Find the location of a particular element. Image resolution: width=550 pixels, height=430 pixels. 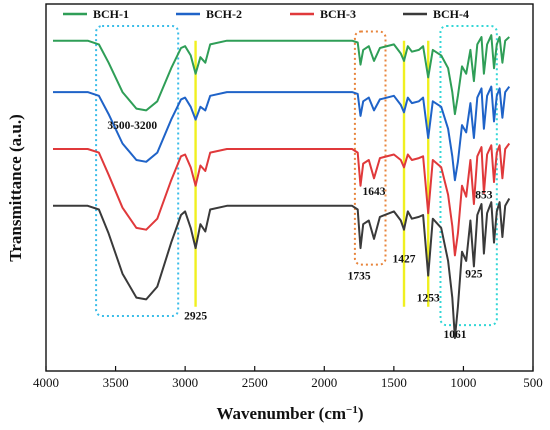

legend-label: BCH-4 is located at coordinates (451, 14).